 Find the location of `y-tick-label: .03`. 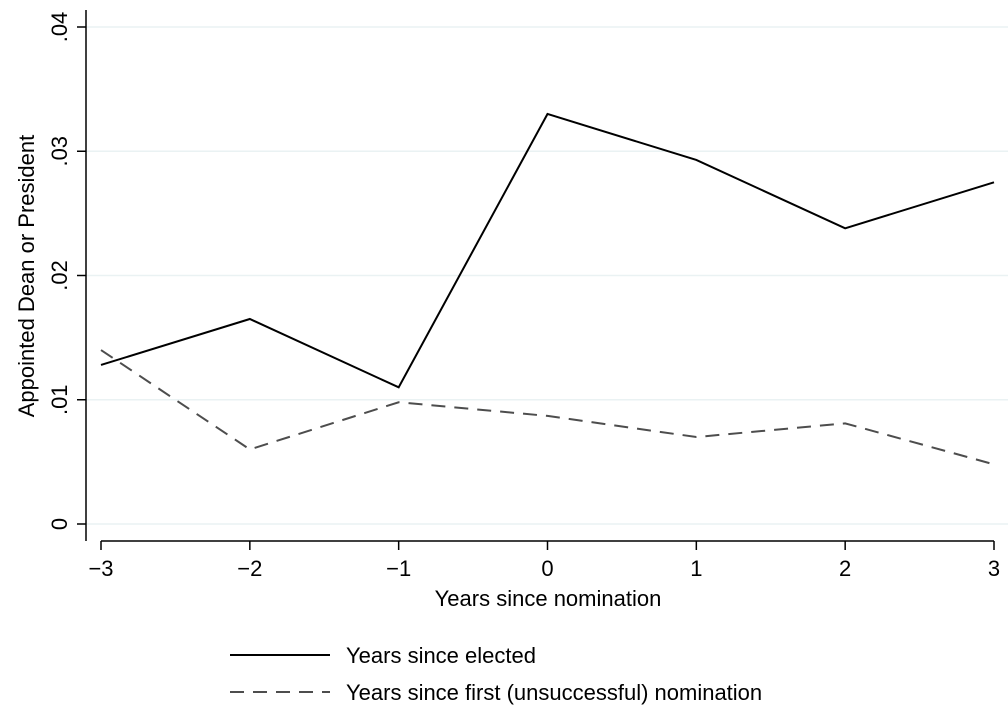

y-tick-label: .03 is located at coordinates (59, 151).